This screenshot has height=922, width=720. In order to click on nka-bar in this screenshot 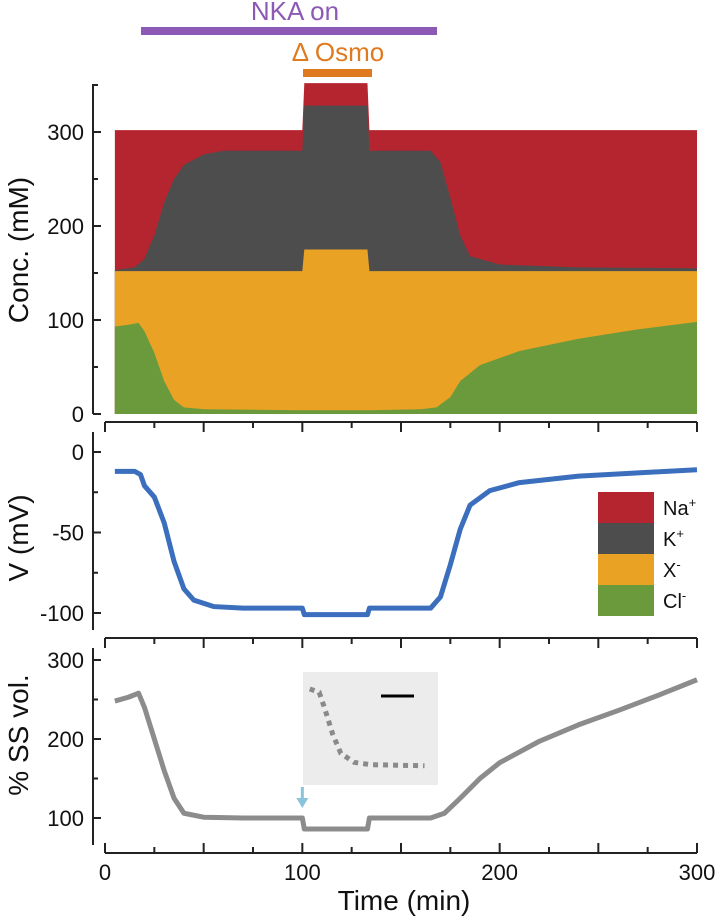, I will do `click(289, 31)`.